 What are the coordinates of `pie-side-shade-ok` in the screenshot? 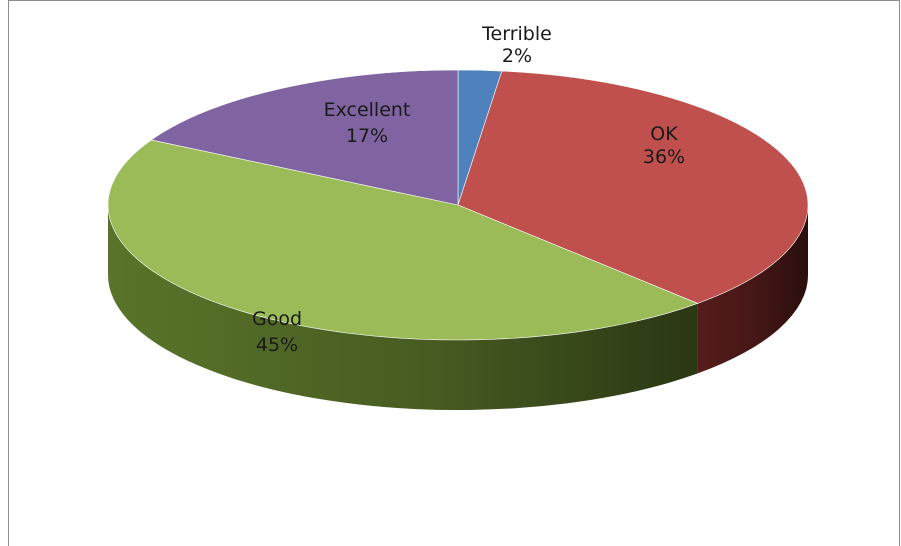 It's located at (752, 289).